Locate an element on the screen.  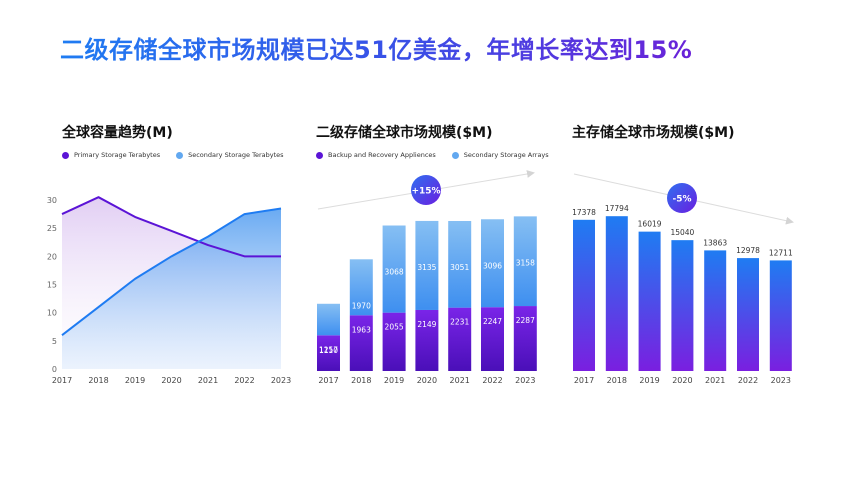
data-label-backup: 2055 is located at coordinates (394, 327).